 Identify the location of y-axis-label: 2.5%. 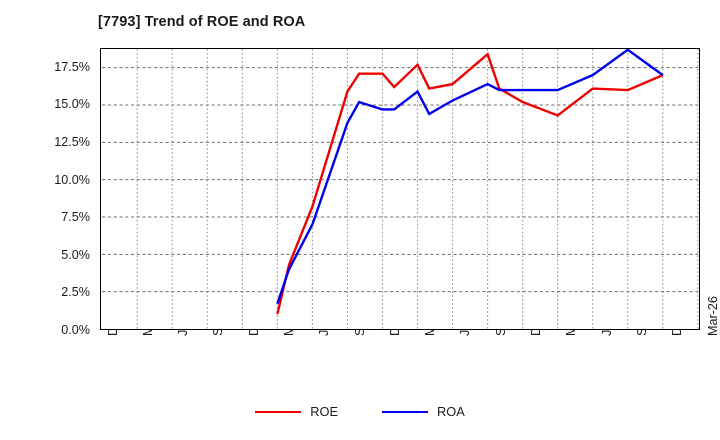
(75, 292).